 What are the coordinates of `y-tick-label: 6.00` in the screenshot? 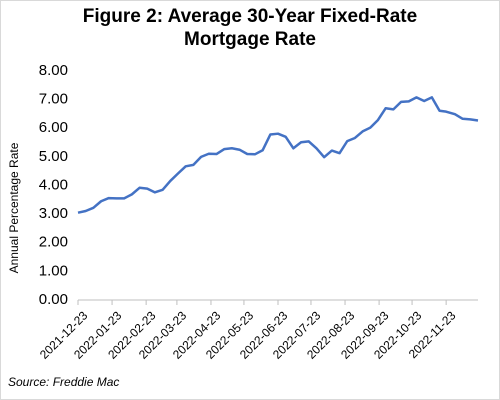 It's located at (53, 127).